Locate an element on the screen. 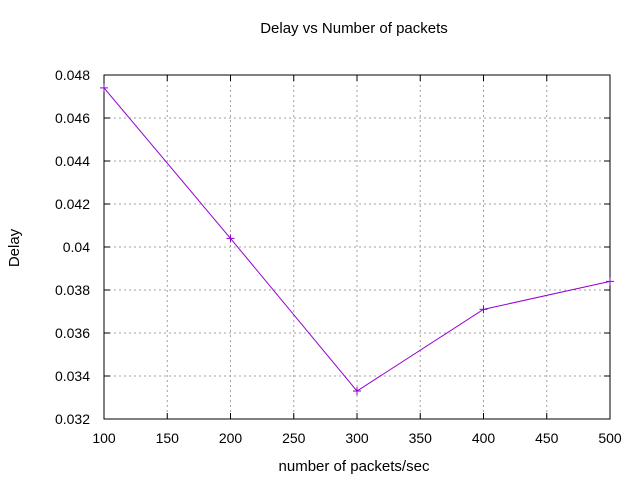  y-tick-label: 0.046 is located at coordinates (72, 118).